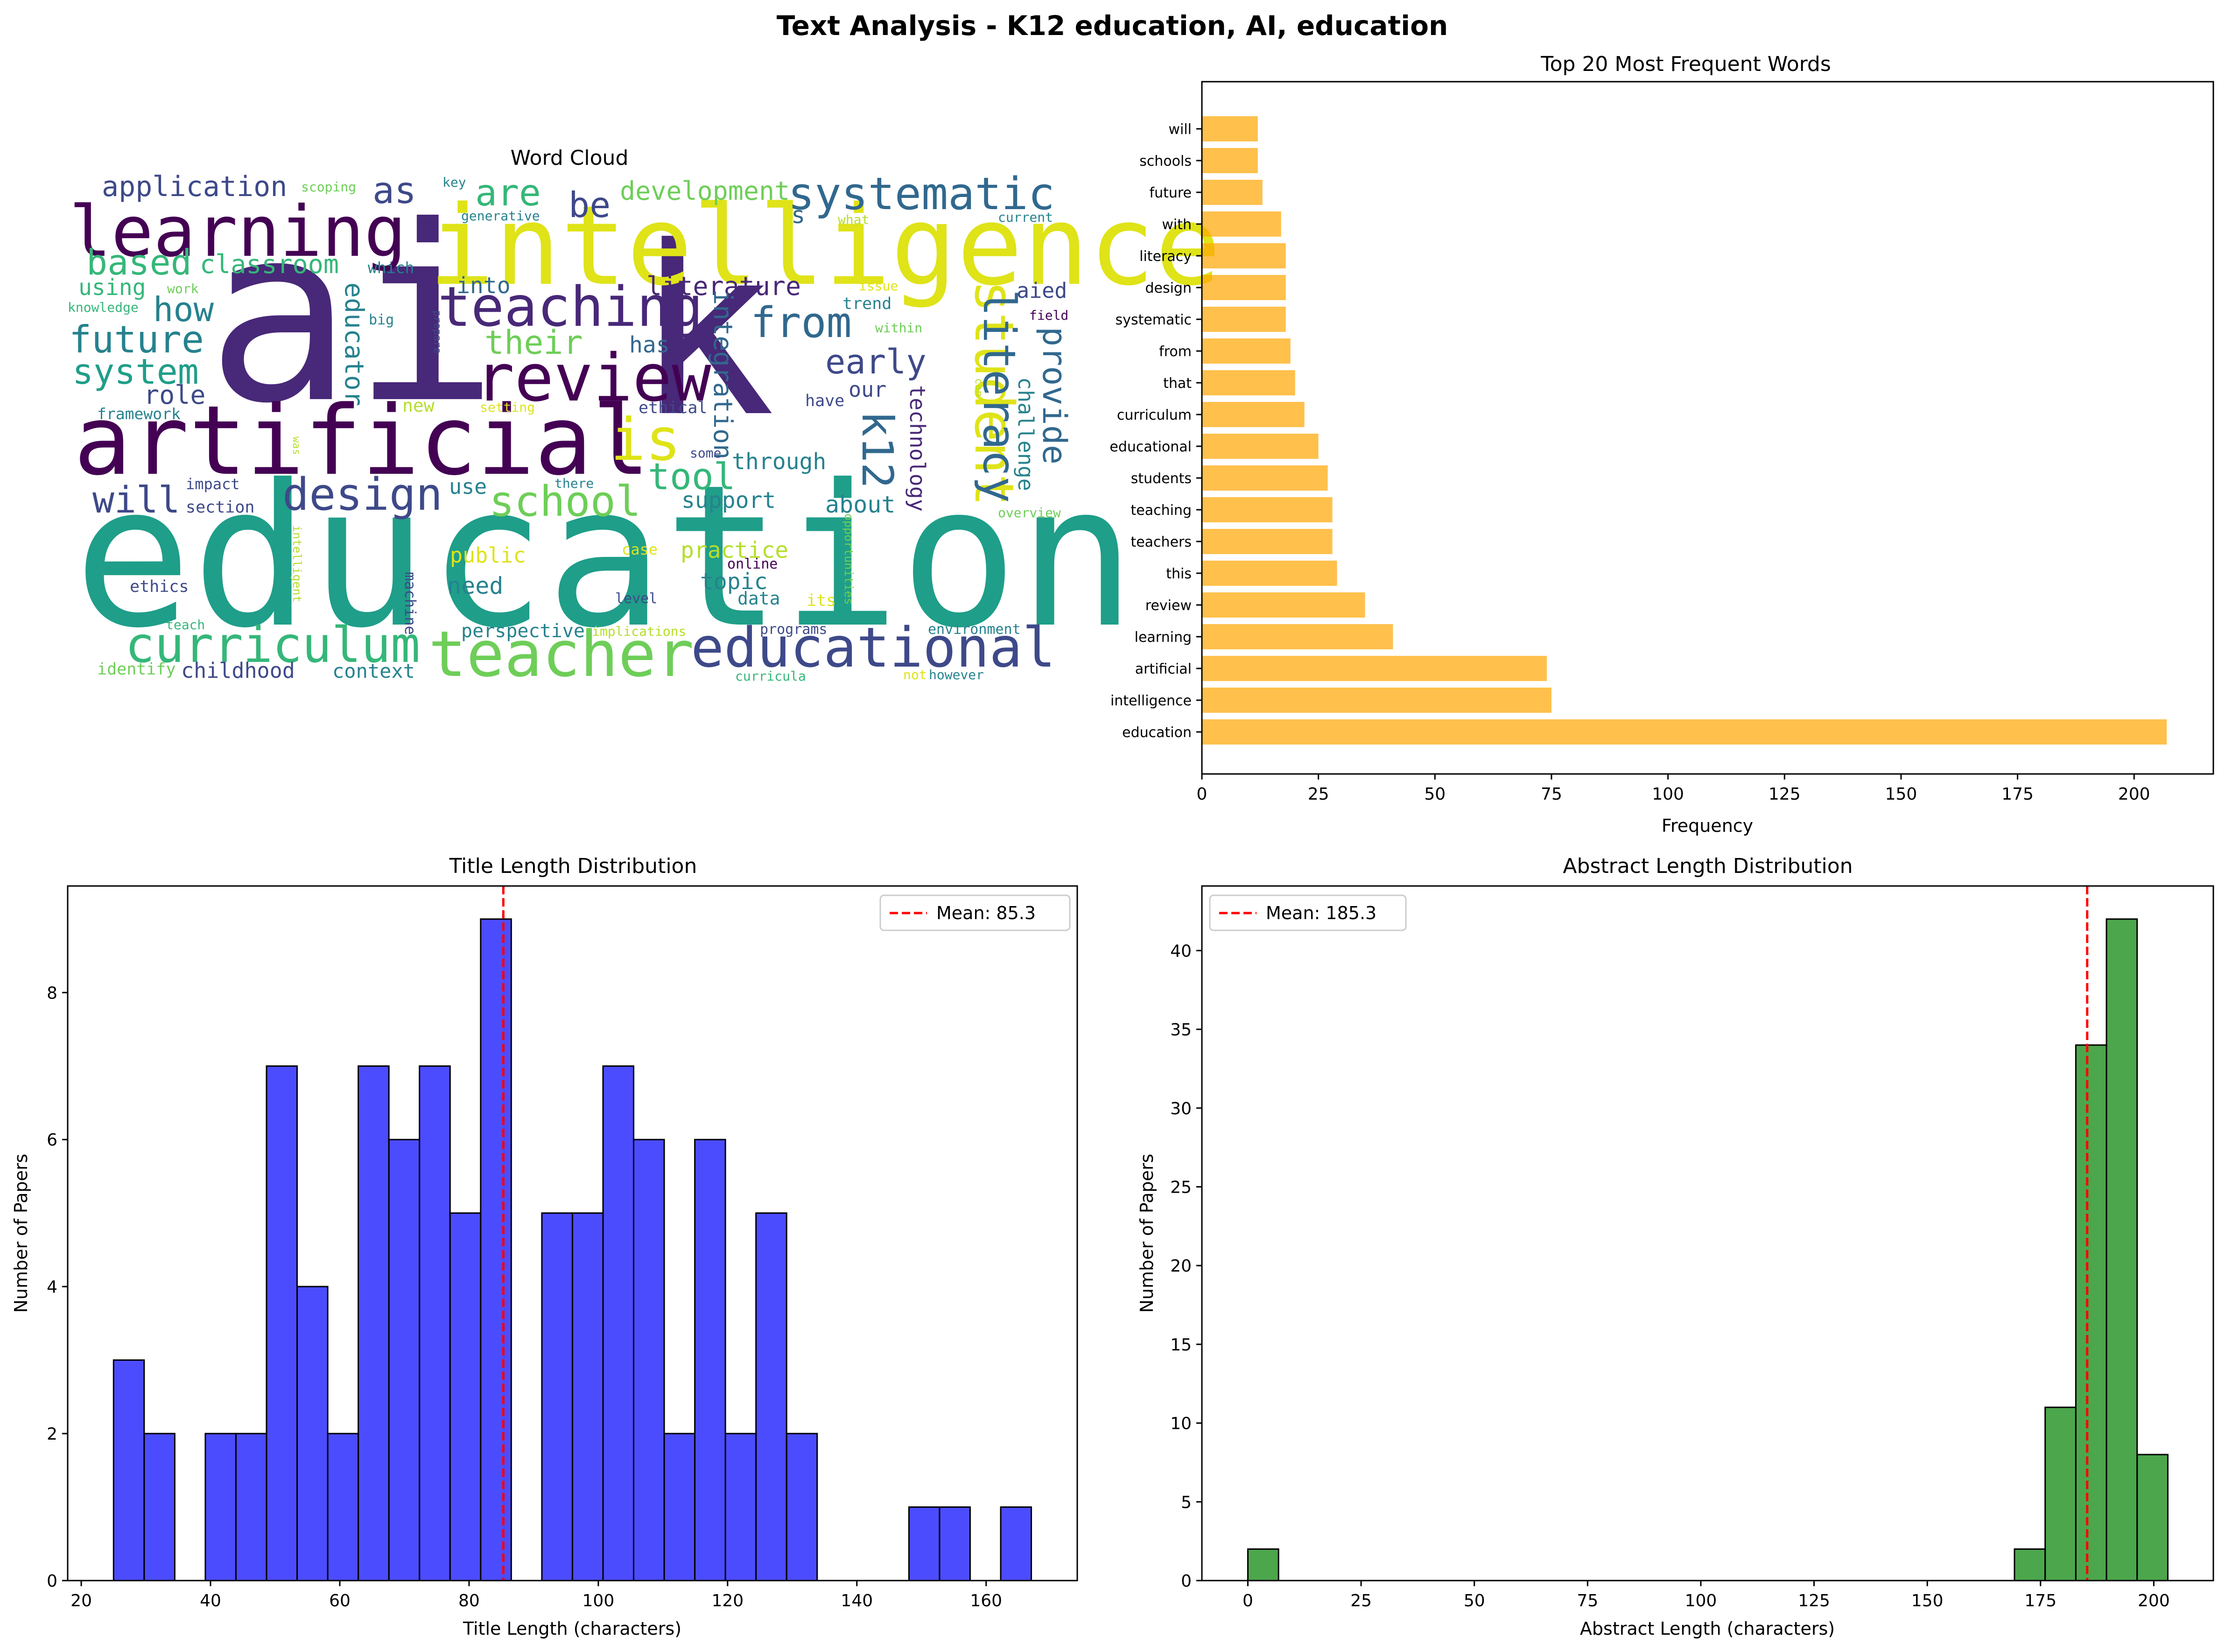  What do you see at coordinates (956, 674) in the screenshot?
I see `word-cloud-word: however` at bounding box center [956, 674].